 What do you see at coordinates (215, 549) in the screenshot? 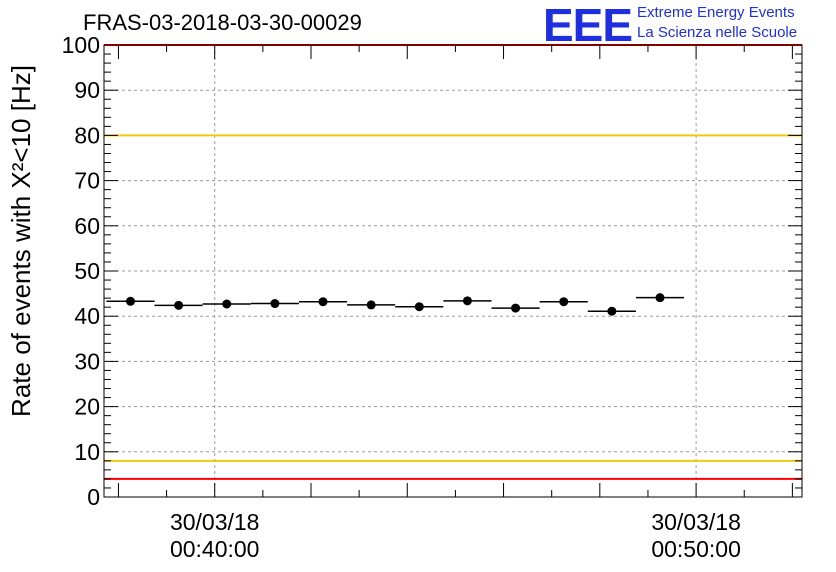
I see `x-tick-label-time: 00:40:00` at bounding box center [215, 549].